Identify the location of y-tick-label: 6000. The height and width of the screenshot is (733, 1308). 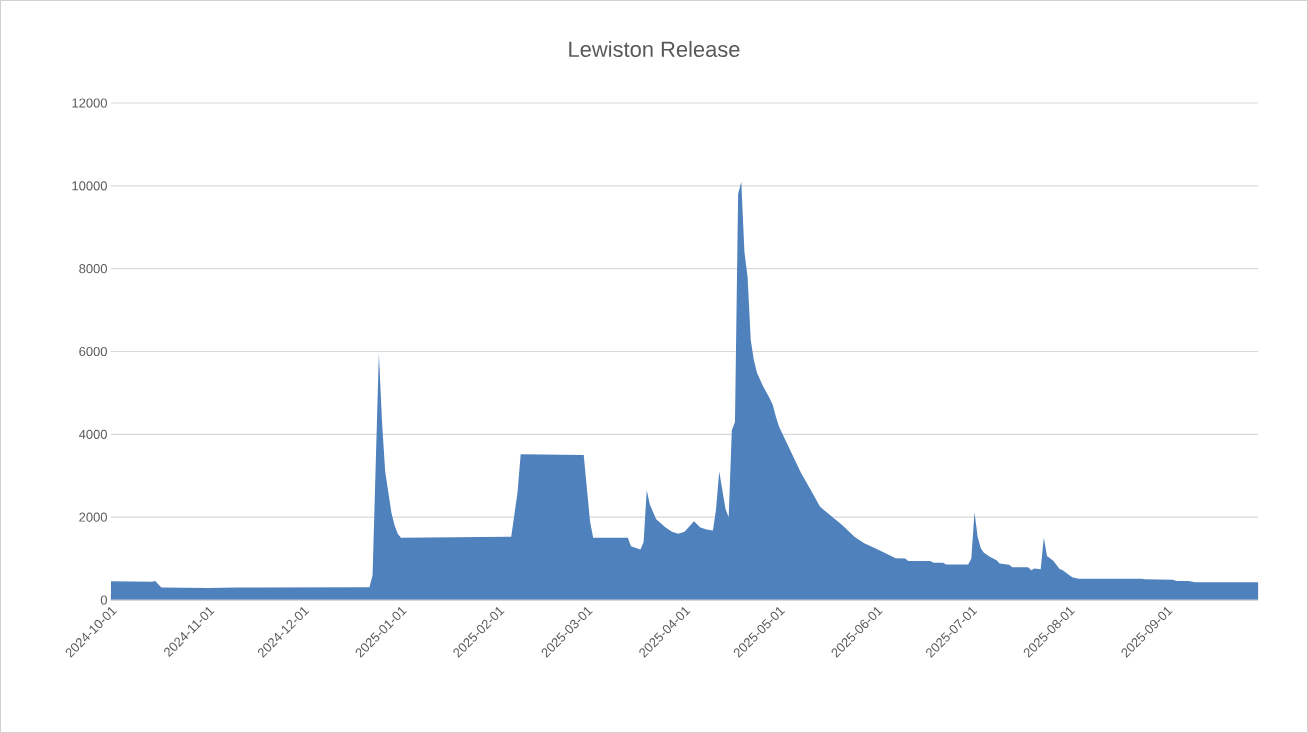
(93, 351).